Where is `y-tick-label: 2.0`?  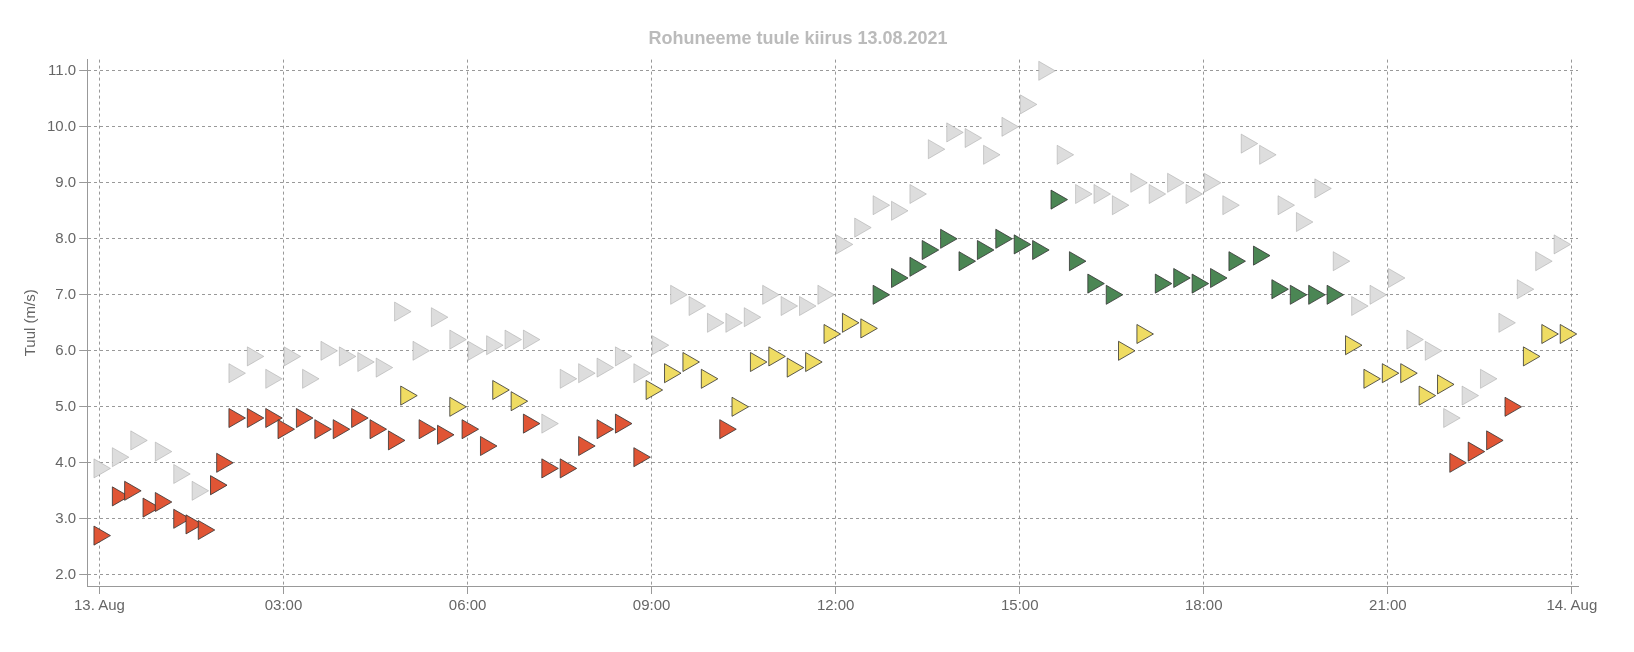
y-tick-label: 2.0 is located at coordinates (66, 573).